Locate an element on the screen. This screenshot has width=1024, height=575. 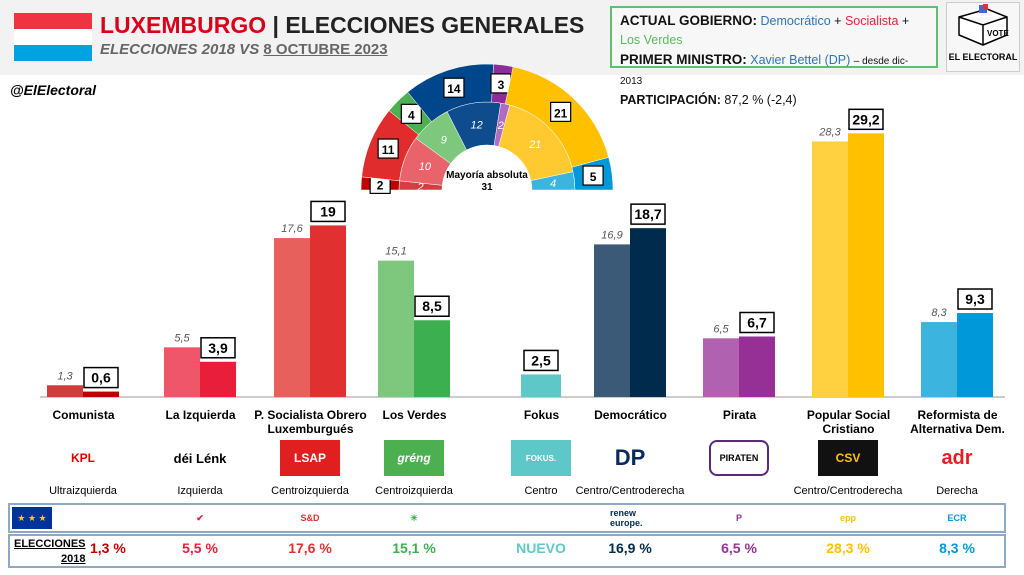
seat-label-2023: 4 is located at coordinates (411, 115).